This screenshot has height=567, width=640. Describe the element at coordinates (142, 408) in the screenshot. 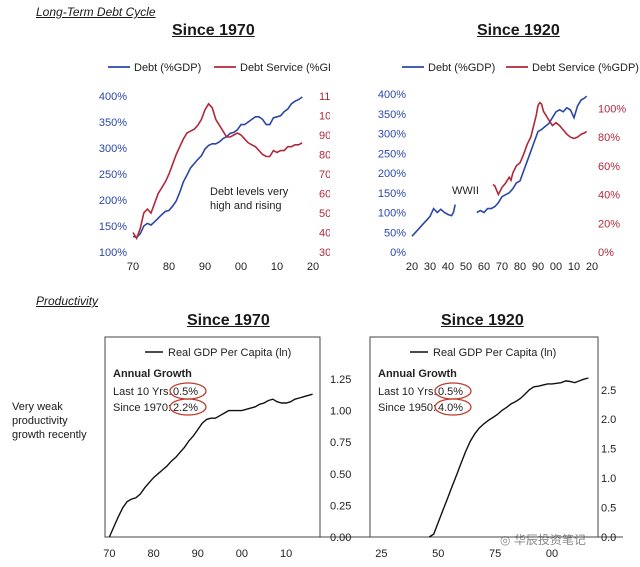

I see `annual-growth-row-label: Since 1970:` at that location.